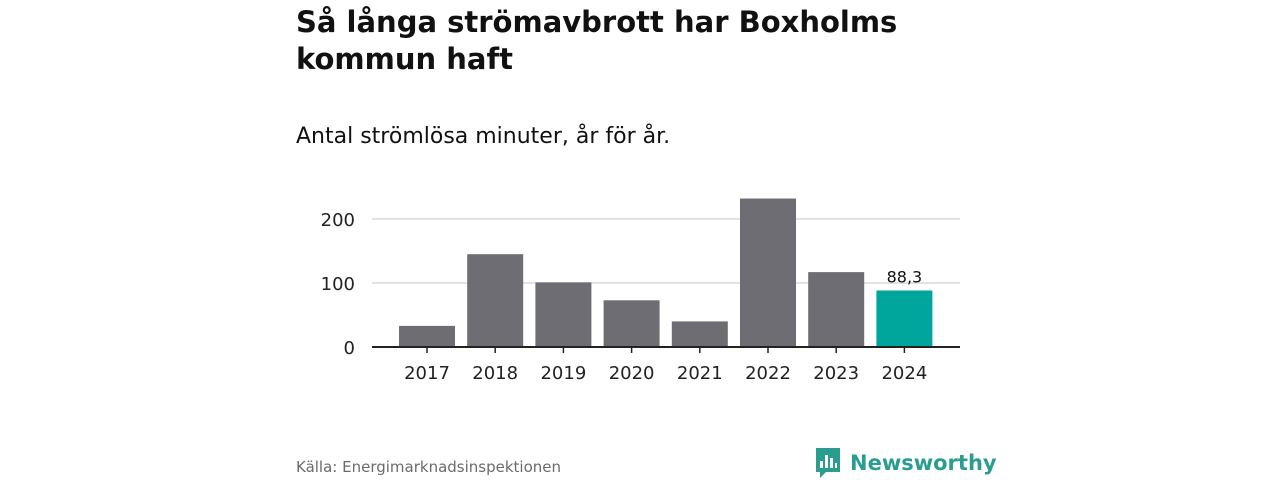 The image size is (1280, 480). I want to click on bar-2023, so click(836, 309).